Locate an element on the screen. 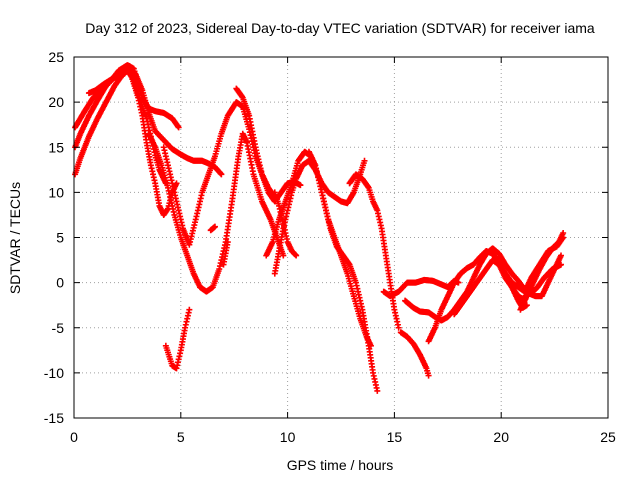 This screenshot has height=485, width=640. x-tick-label: 25 is located at coordinates (608, 437).